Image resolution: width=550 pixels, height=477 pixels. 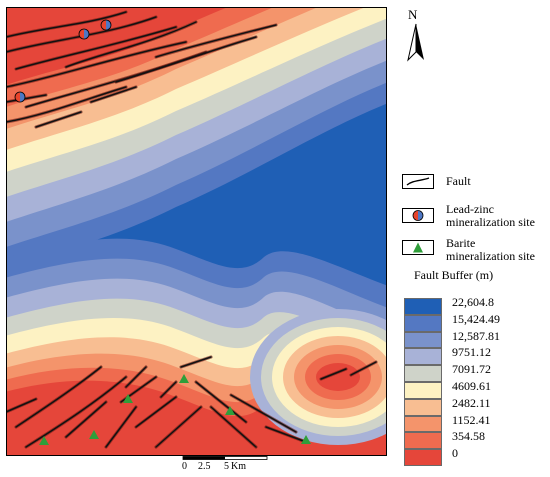 I want to click on scale-bar: 0 2.5 5 Km, so click(x=225, y=466).